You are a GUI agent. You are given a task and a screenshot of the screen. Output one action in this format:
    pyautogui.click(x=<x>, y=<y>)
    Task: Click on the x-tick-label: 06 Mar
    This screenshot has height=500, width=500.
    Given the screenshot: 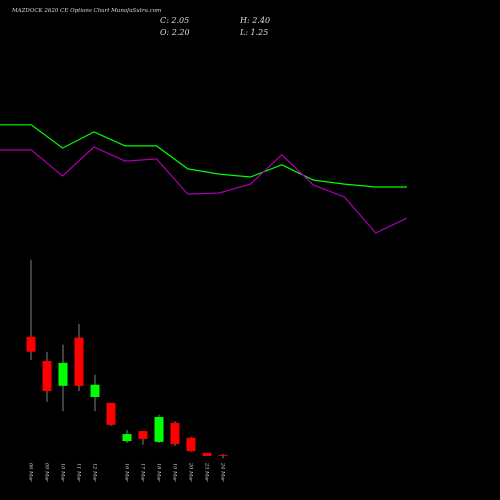 What is the action you would take?
    pyautogui.click(x=31, y=472)
    